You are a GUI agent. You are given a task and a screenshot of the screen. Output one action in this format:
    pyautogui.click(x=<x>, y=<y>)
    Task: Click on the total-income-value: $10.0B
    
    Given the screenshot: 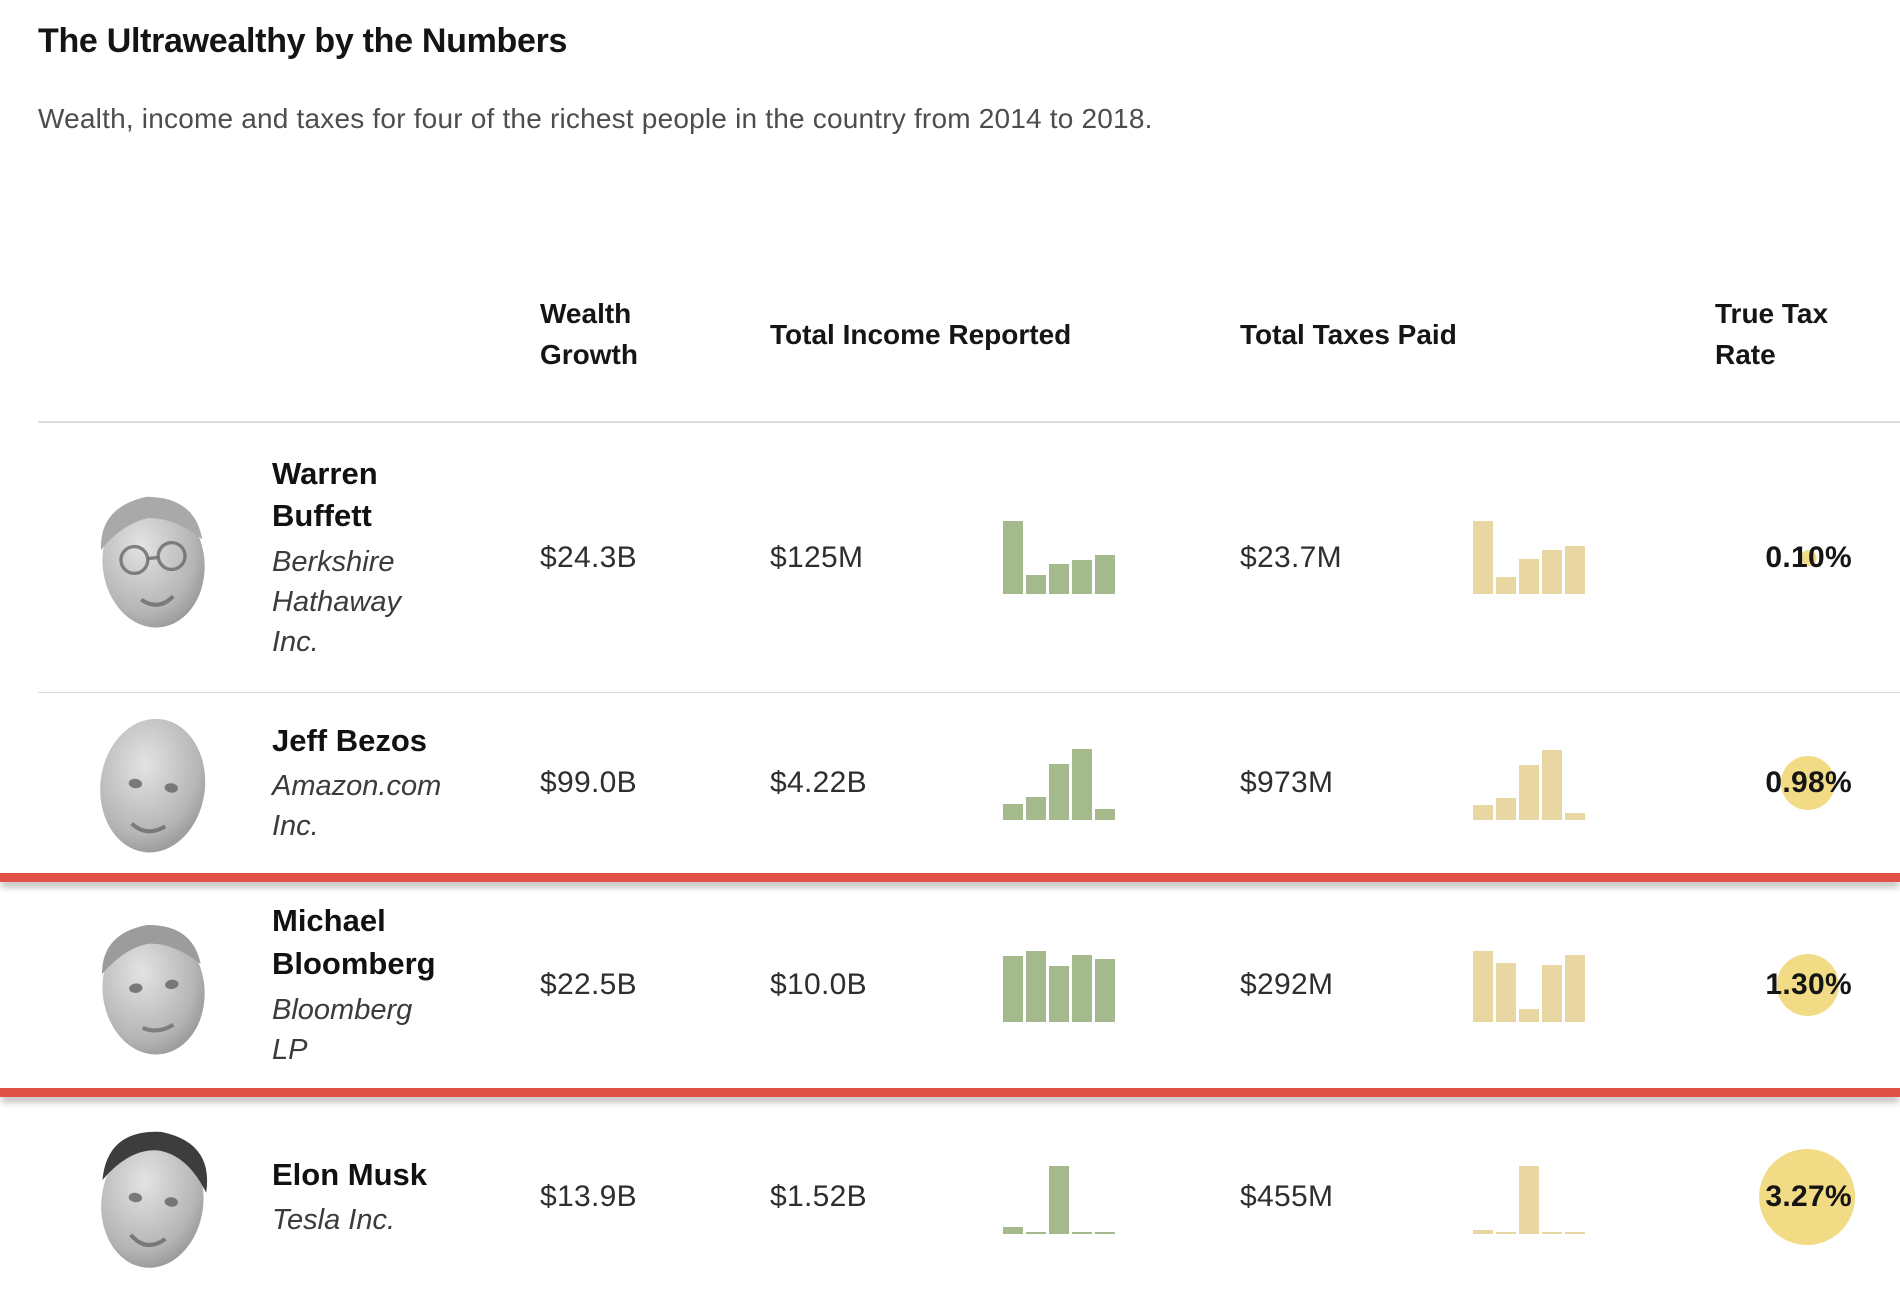 What is the action you would take?
    pyautogui.click(x=818, y=984)
    